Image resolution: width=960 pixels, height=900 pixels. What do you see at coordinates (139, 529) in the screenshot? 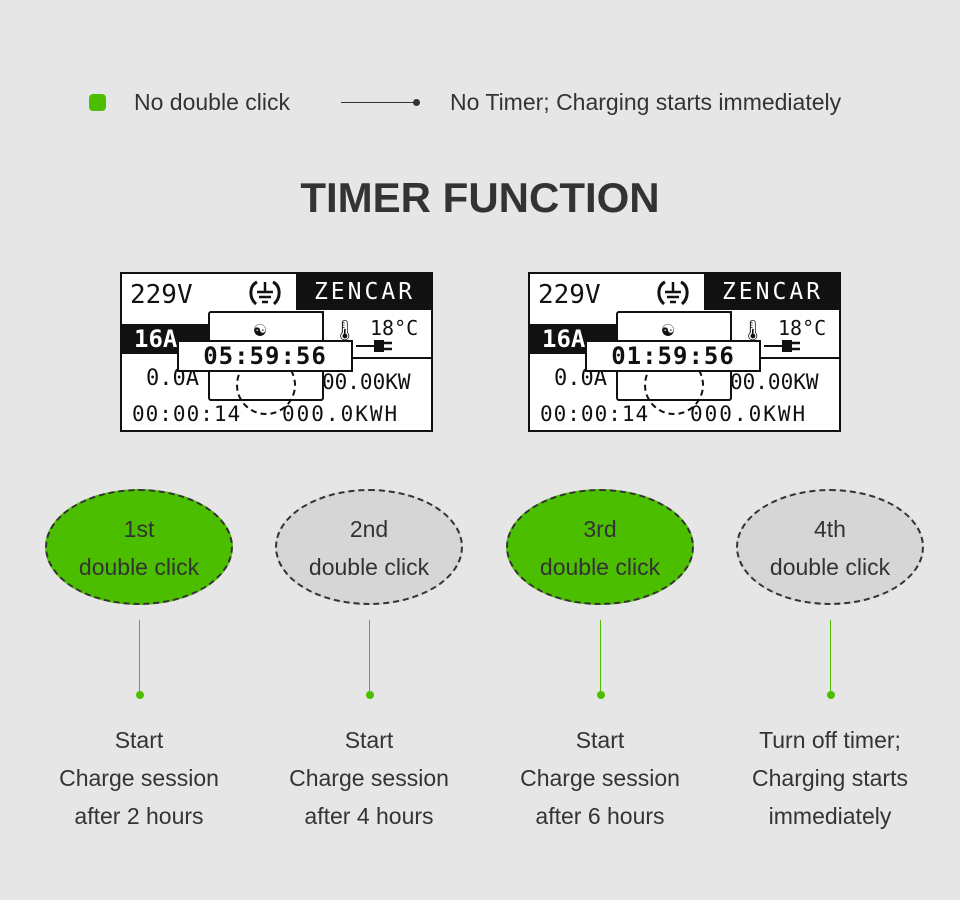
I see `step-ordinal: 1st` at bounding box center [139, 529].